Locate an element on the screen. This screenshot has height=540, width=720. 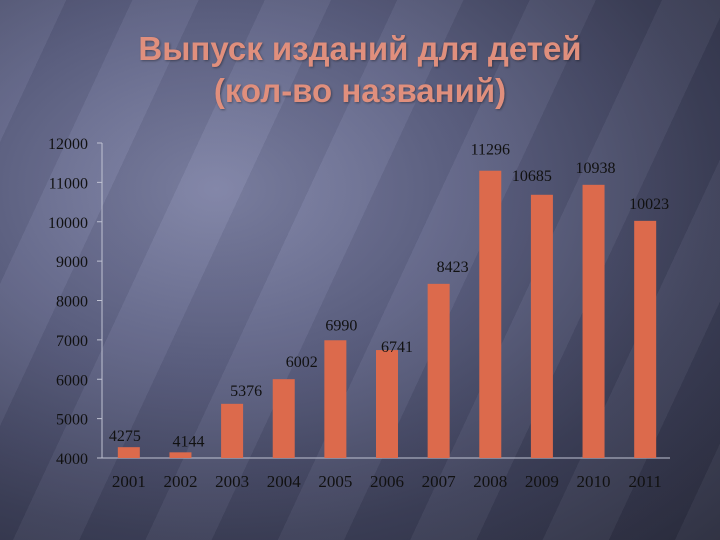
x-tick-label: 2007 is located at coordinates (439, 481).